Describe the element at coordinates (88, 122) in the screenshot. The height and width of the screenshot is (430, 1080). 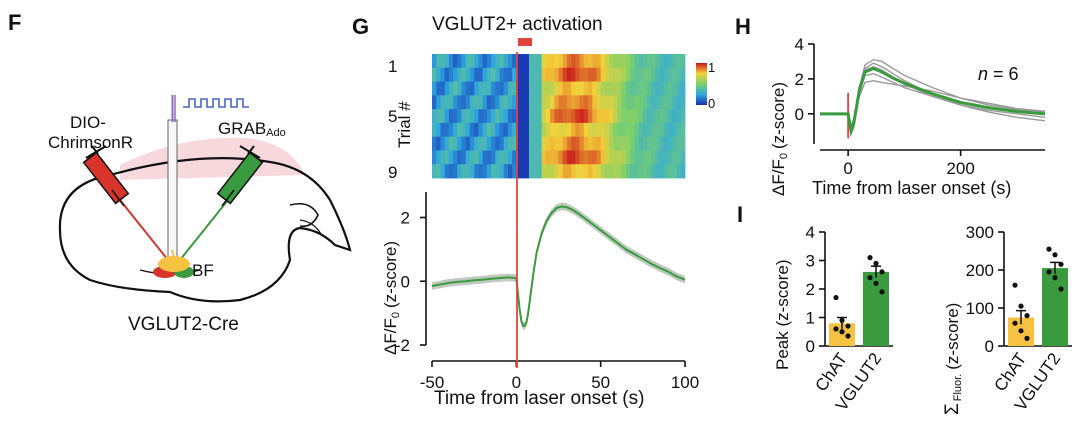
I see `virus-label-line1: DIO-` at that location.